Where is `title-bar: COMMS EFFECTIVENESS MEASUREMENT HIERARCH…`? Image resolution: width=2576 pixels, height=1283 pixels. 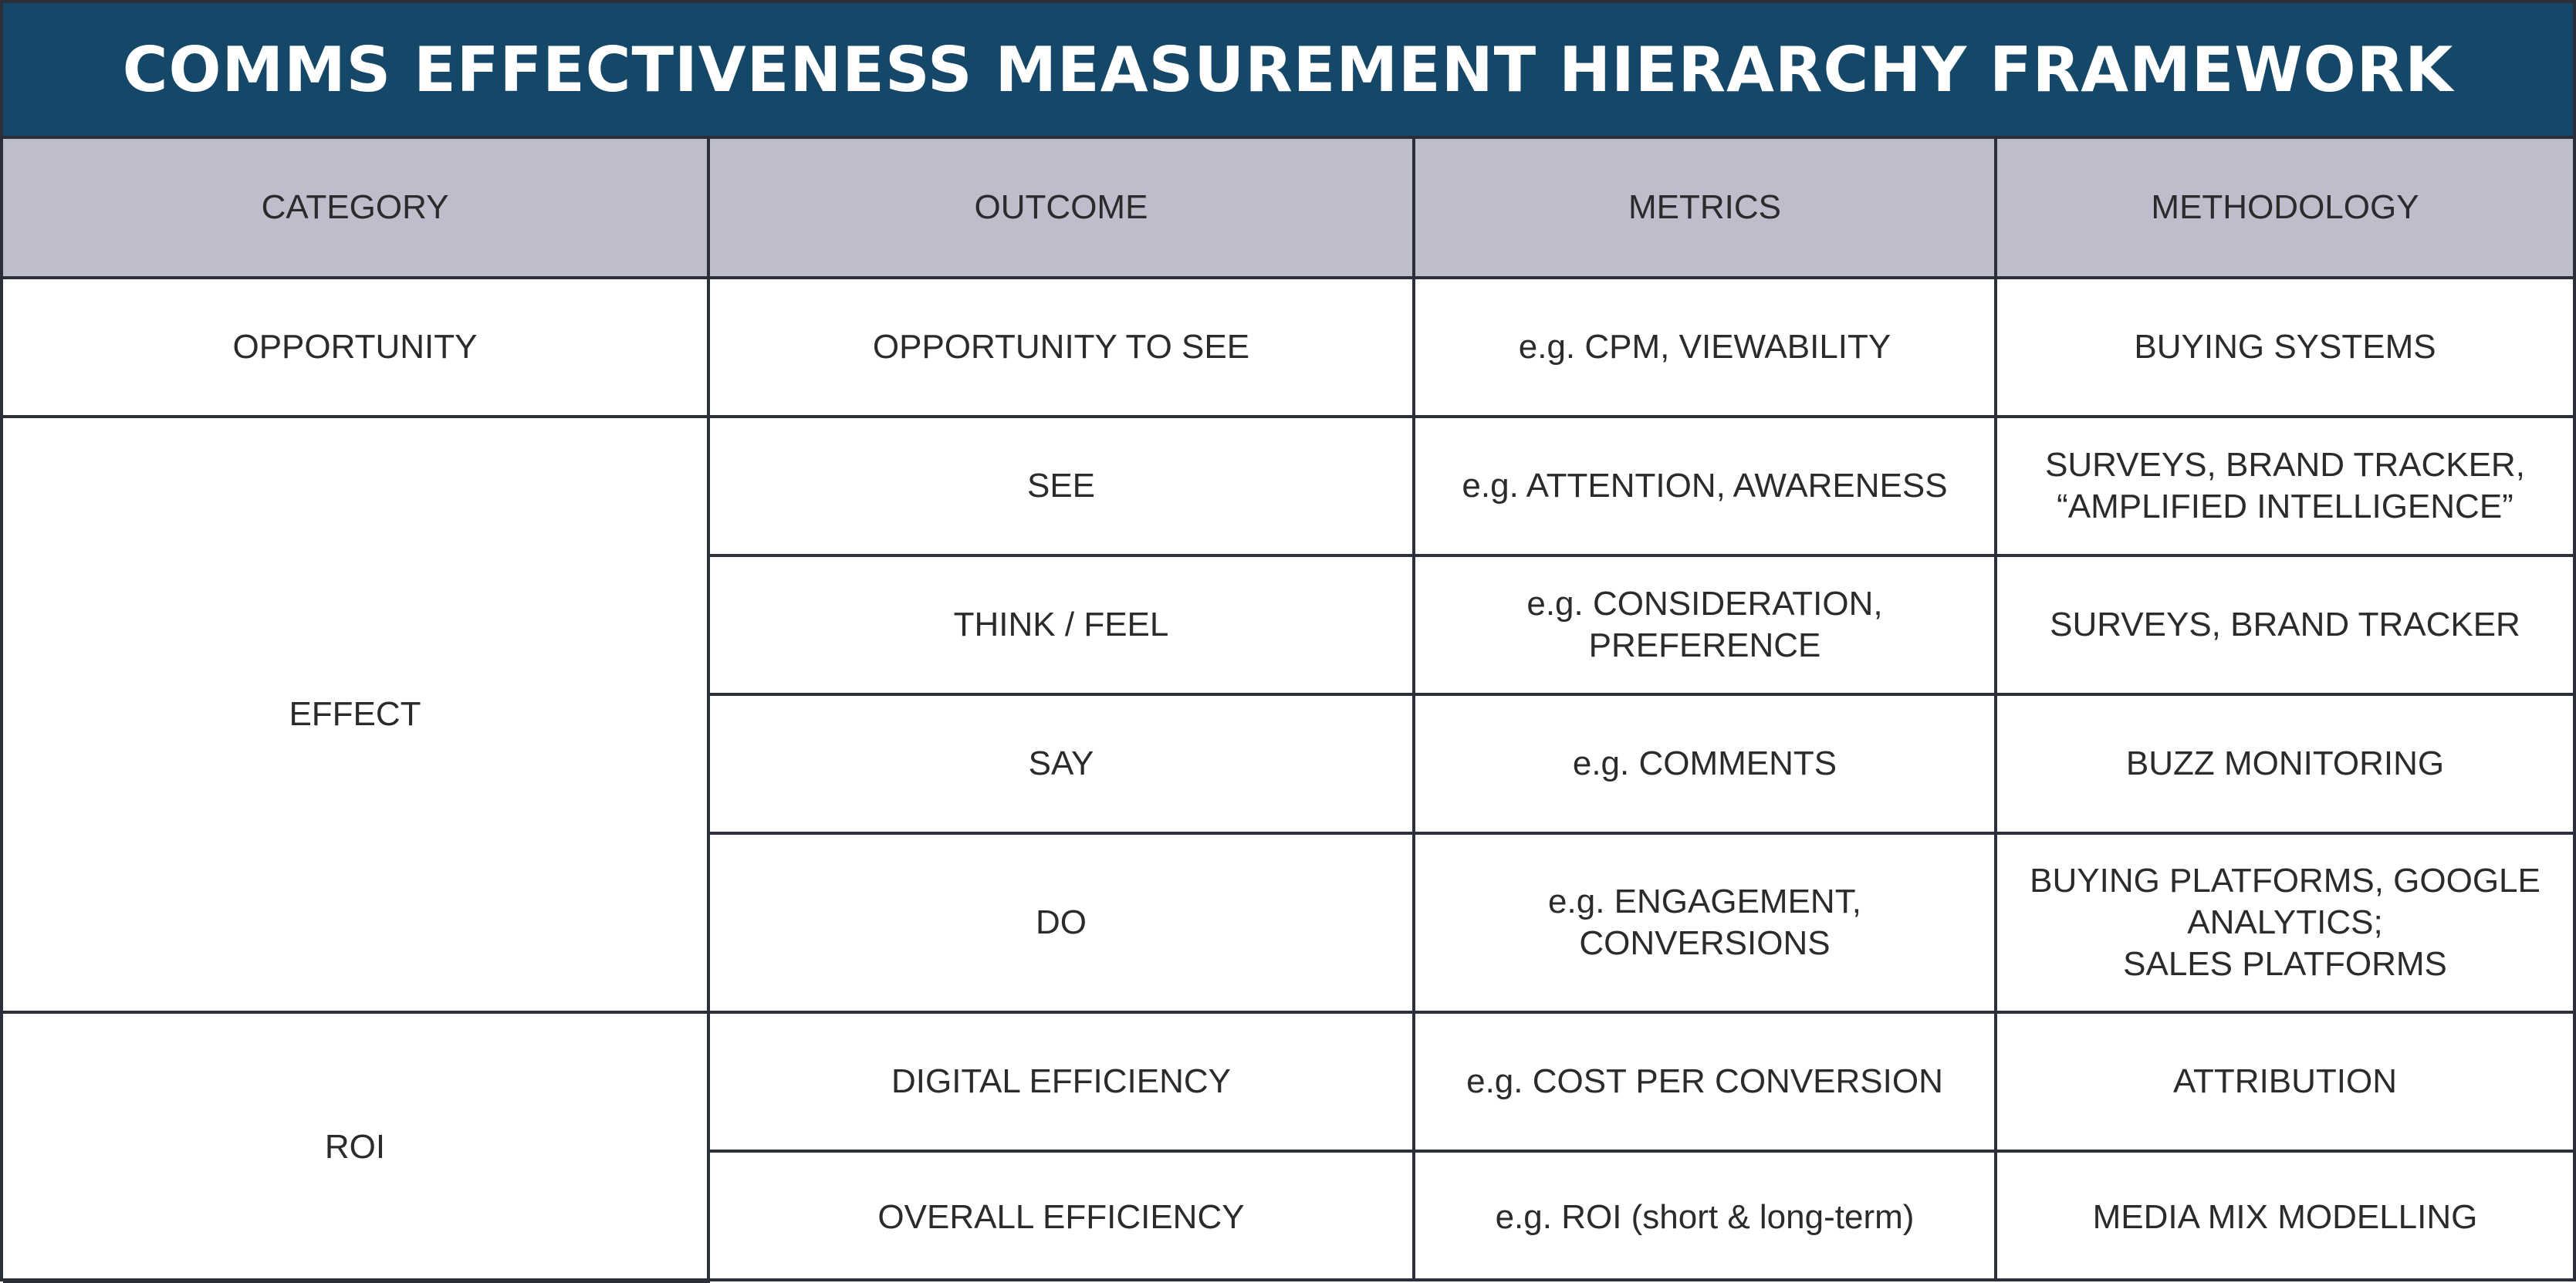 title-bar: COMMS EFFECTIVENESS MEASUREMENT HIERARCH… is located at coordinates (1288, 71).